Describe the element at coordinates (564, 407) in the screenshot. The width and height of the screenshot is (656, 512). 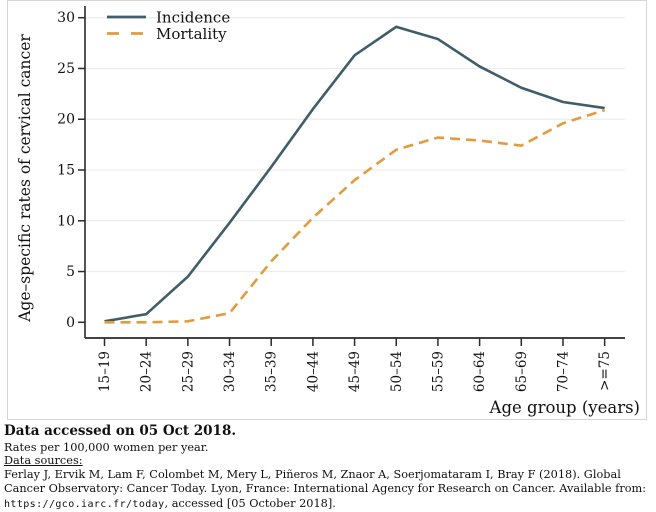
I see `x-axis-title: Age group (years)` at that location.